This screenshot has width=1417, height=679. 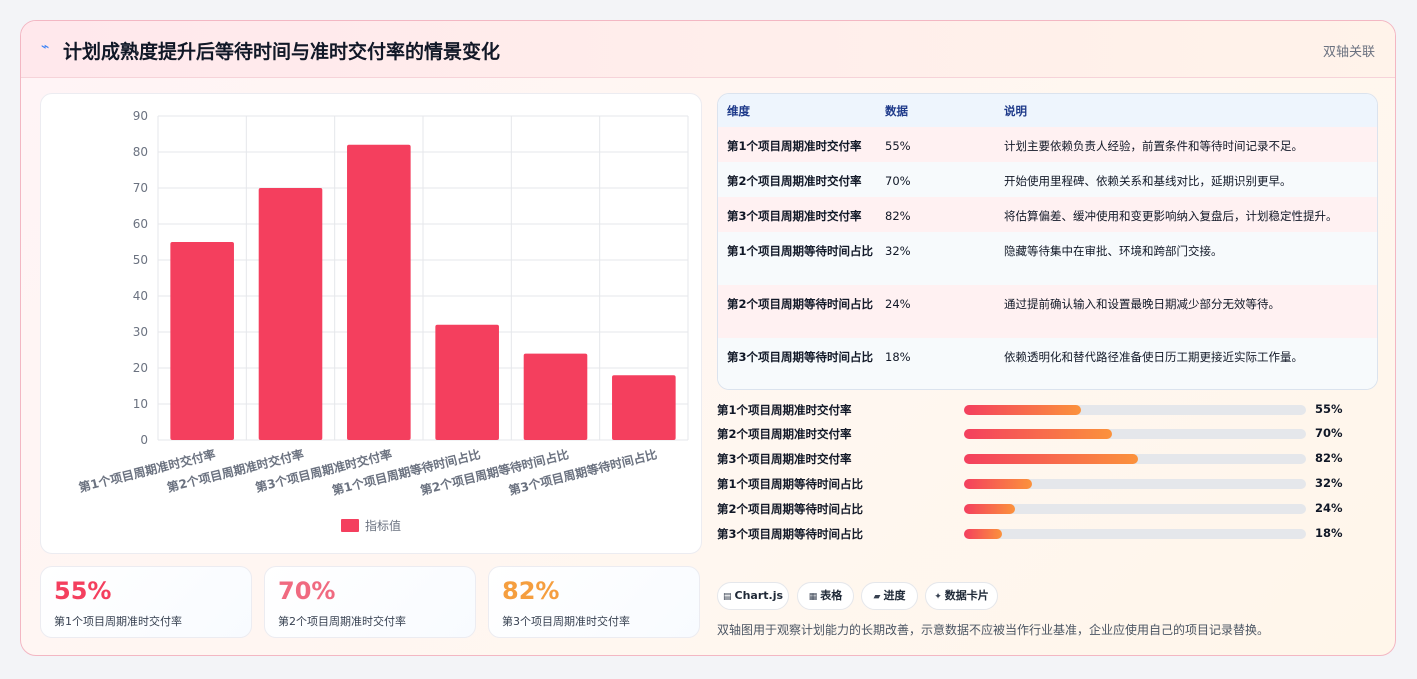 What do you see at coordinates (813, 597) in the screenshot?
I see `table-icon: ▦` at bounding box center [813, 597].